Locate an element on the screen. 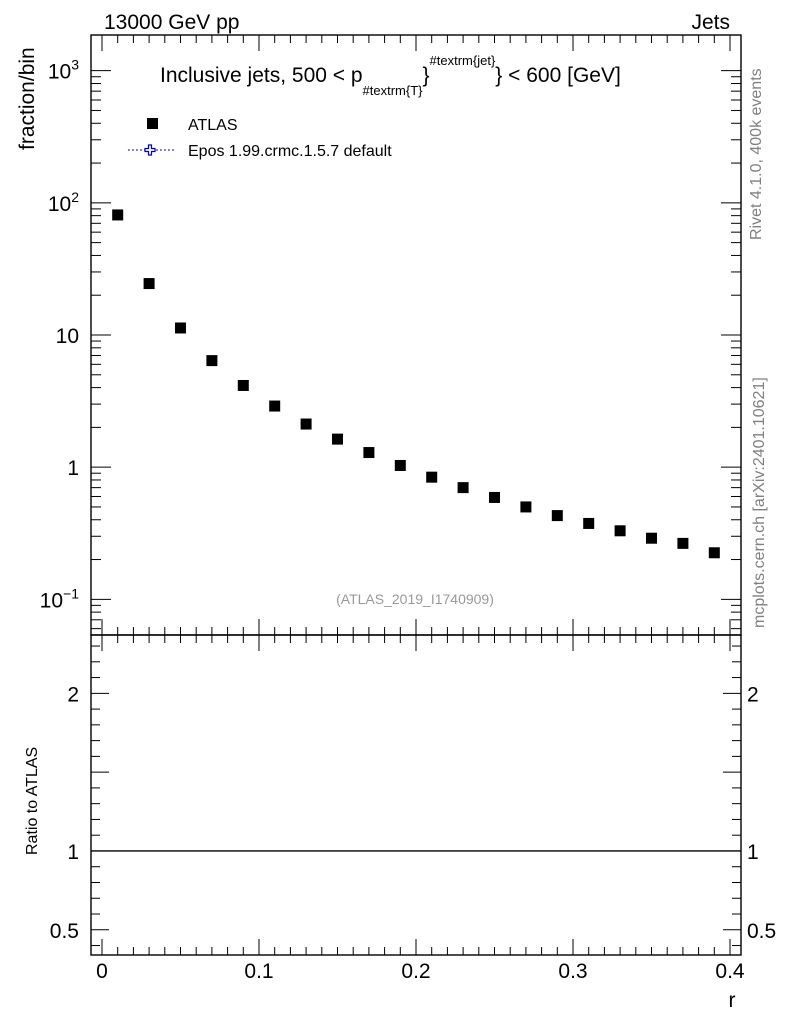  energy-label: 13000 GeV pp is located at coordinates (171, 22).